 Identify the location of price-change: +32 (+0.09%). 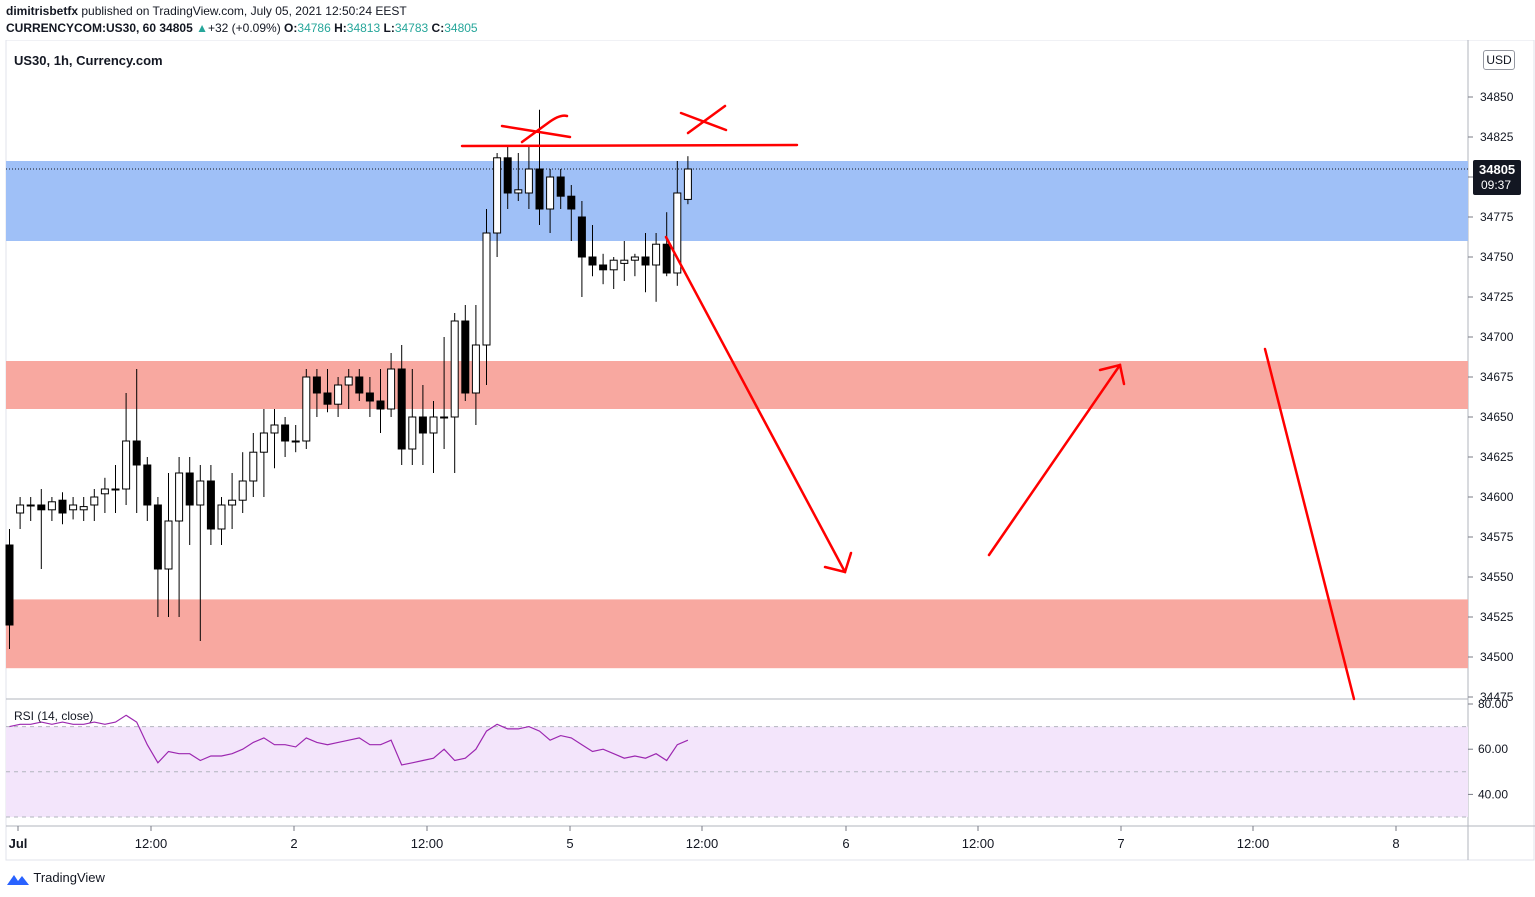
(244, 28).